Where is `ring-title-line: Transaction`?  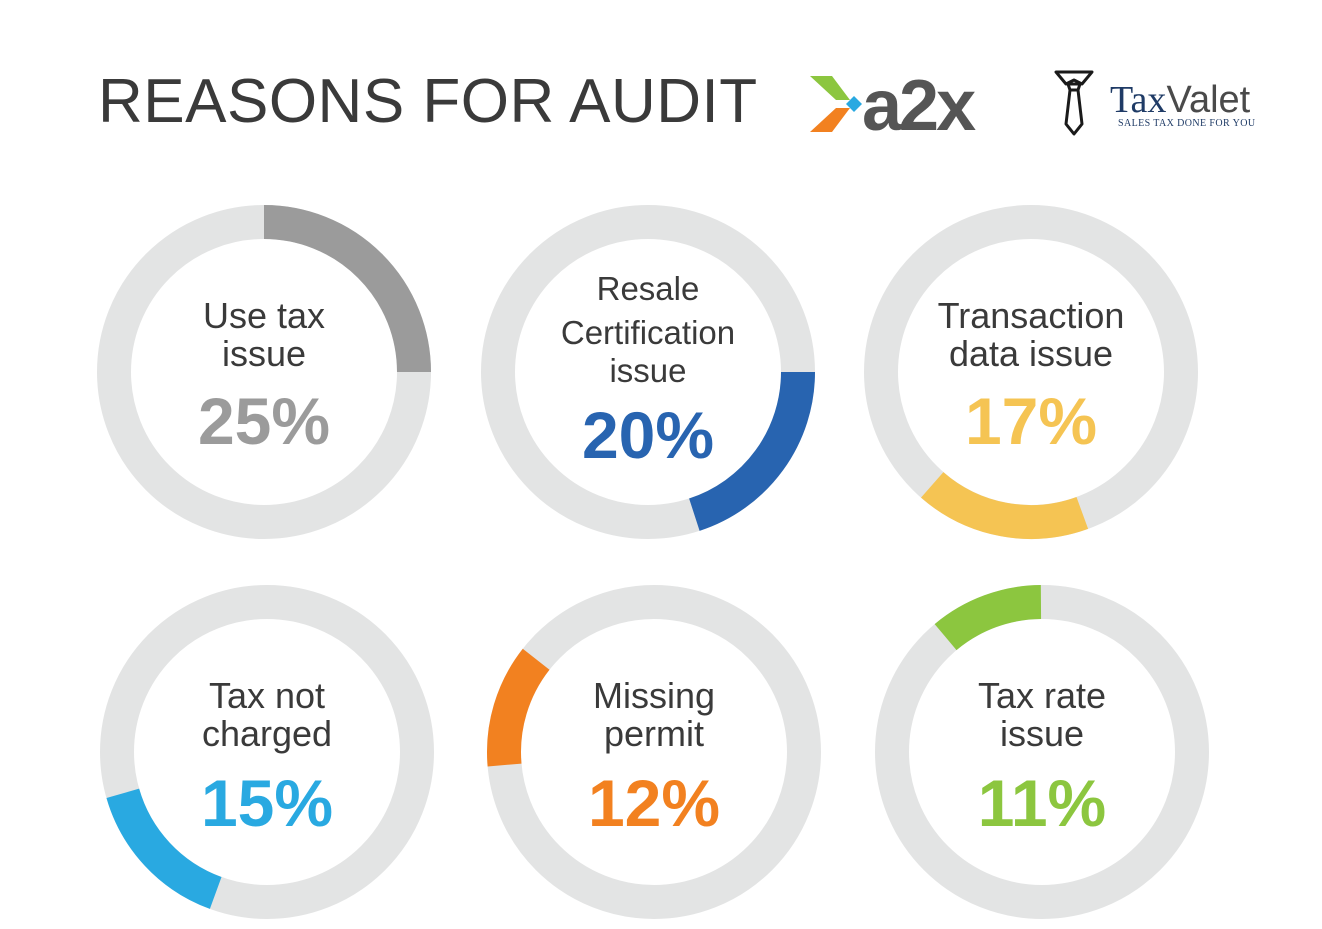 ring-title-line: Transaction is located at coordinates (1031, 315).